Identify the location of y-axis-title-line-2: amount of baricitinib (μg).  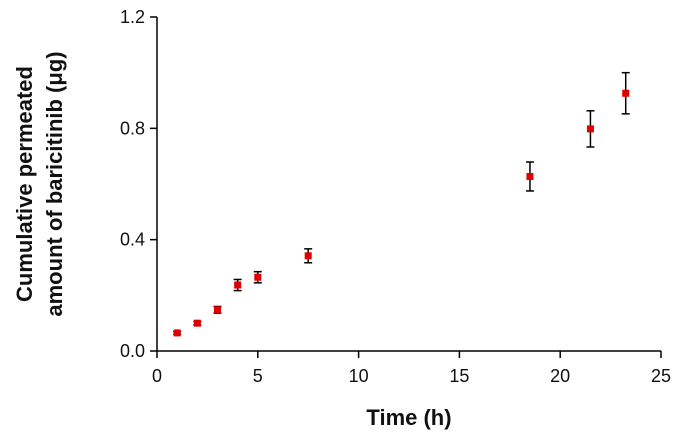
(54, 183).